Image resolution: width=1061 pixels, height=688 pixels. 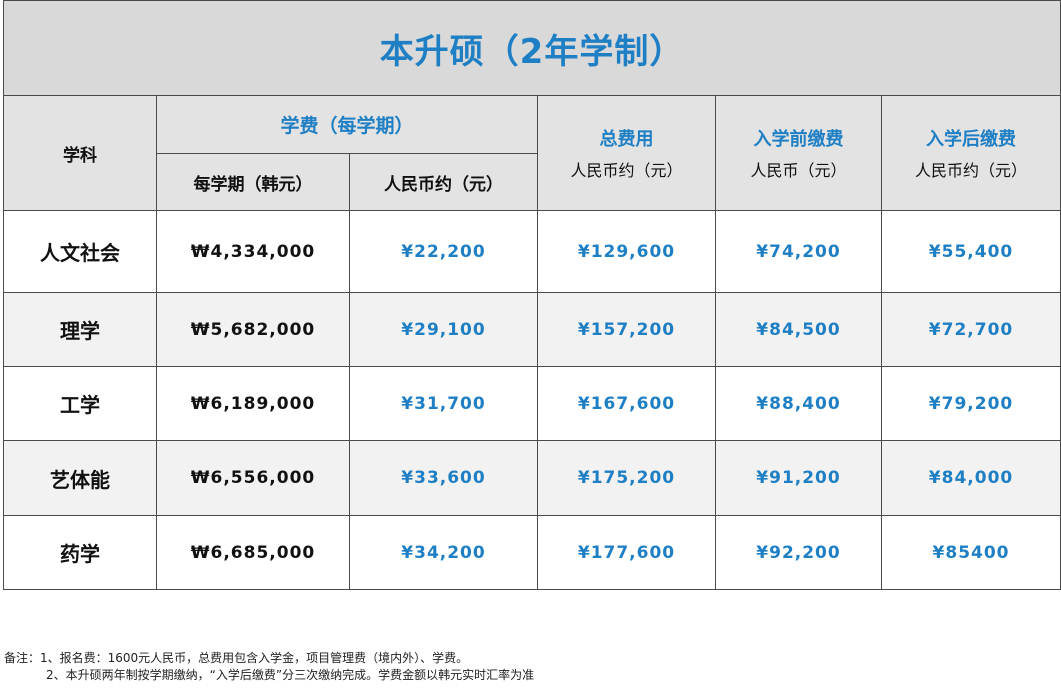 I want to click on subject-cell: 理学, so click(x=80, y=329).